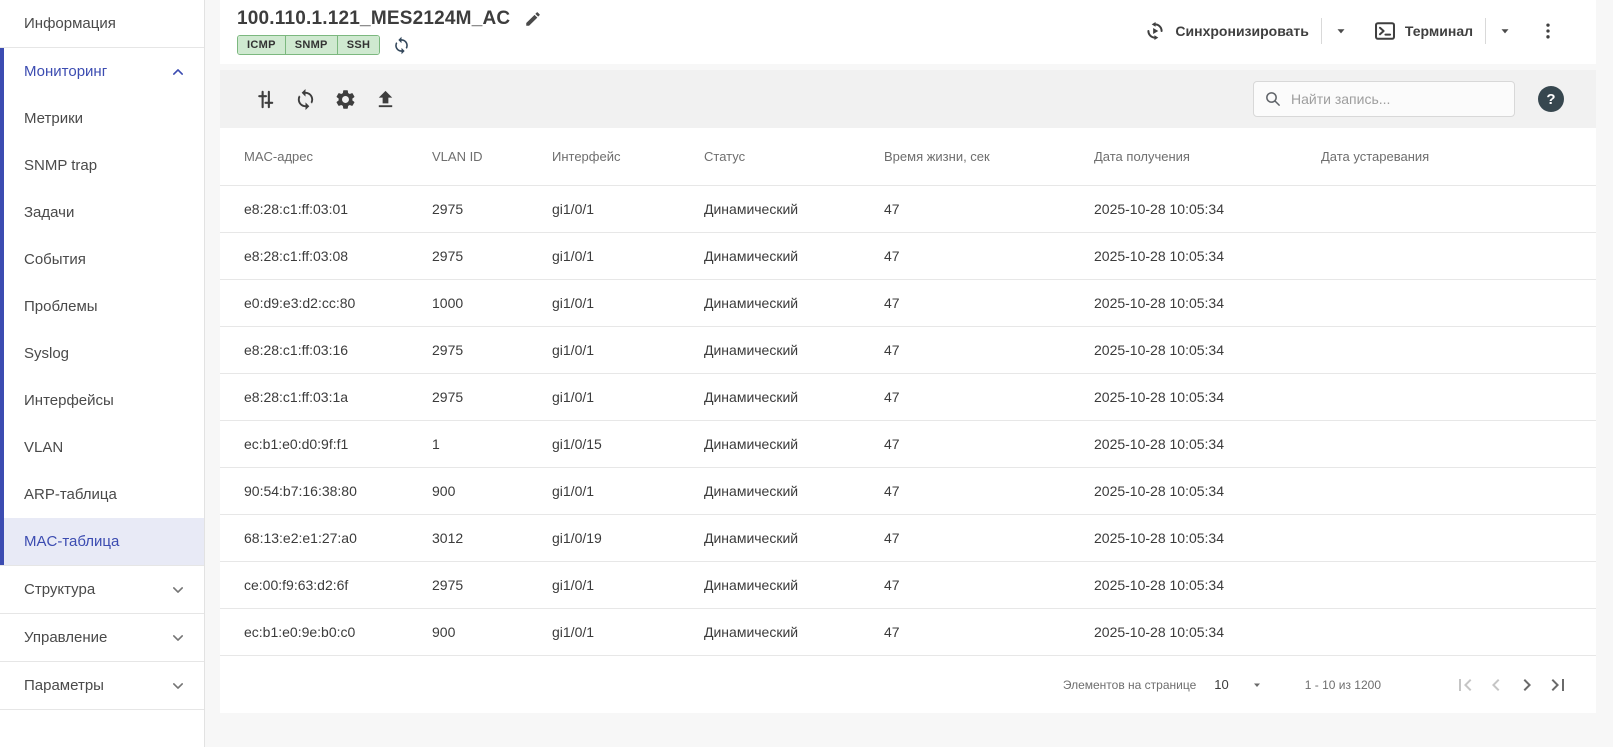  What do you see at coordinates (937, 156) in the screenshot?
I see `col-header-ttl: Время жизни, сек` at bounding box center [937, 156].